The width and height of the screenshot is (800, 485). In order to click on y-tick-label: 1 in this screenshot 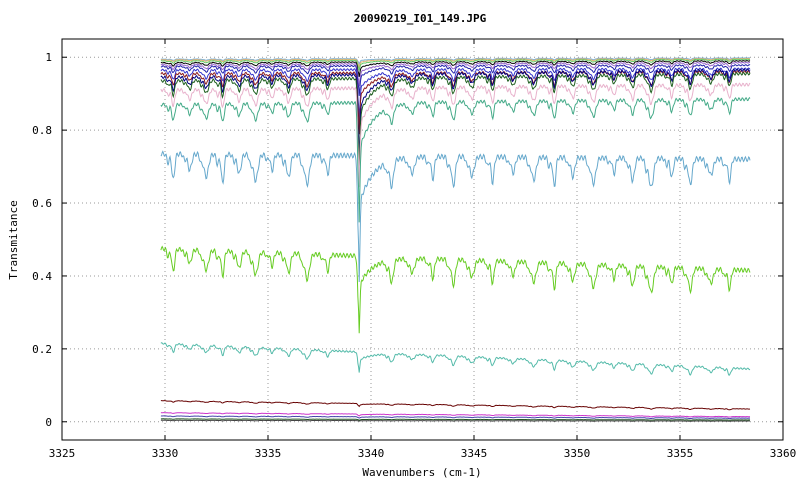, I will do `click(48, 57)`.